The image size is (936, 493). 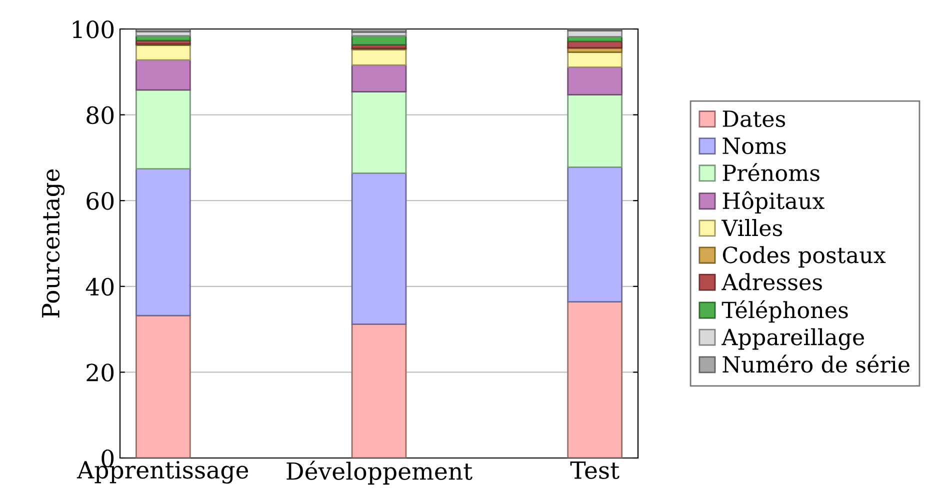 What do you see at coordinates (754, 119) in the screenshot?
I see `legend-label: Dates` at bounding box center [754, 119].